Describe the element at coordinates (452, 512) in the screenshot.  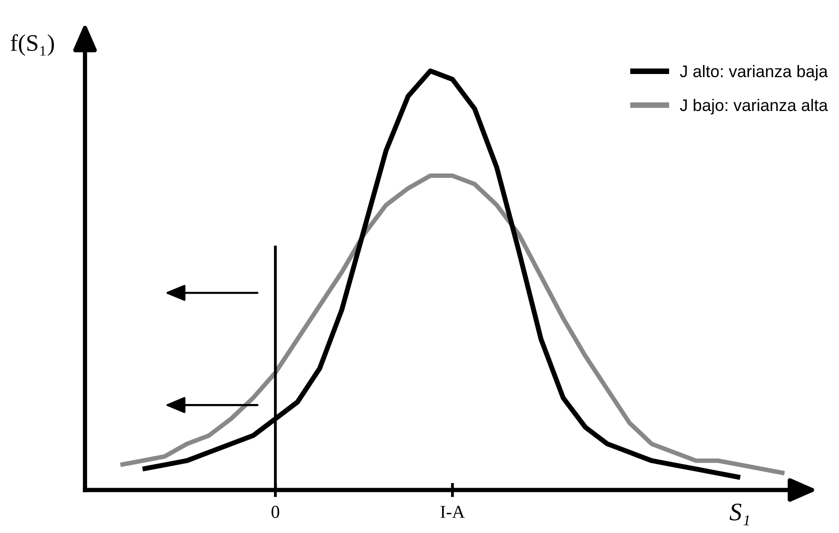
I see `x-tick-label: I-A` at that location.